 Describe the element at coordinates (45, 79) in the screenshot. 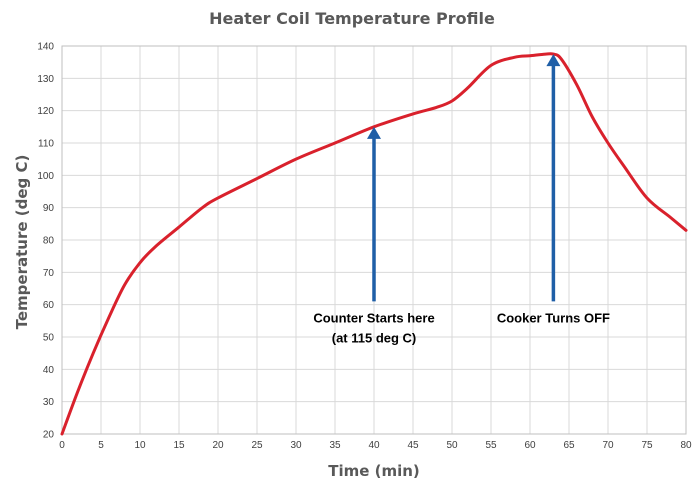

I see `y-tick-label: 130` at that location.